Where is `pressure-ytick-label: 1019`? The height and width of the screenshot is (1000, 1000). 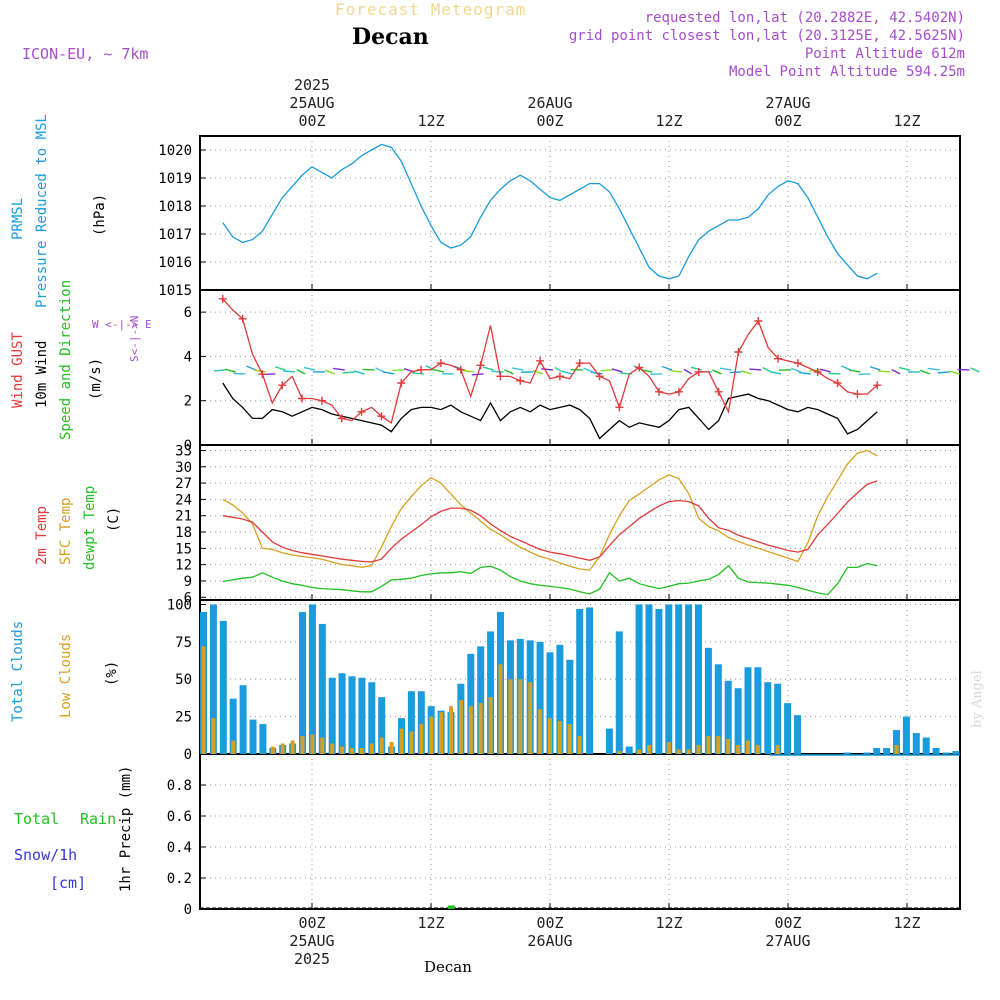
pressure-ytick-label: 1019 is located at coordinates (175, 179).